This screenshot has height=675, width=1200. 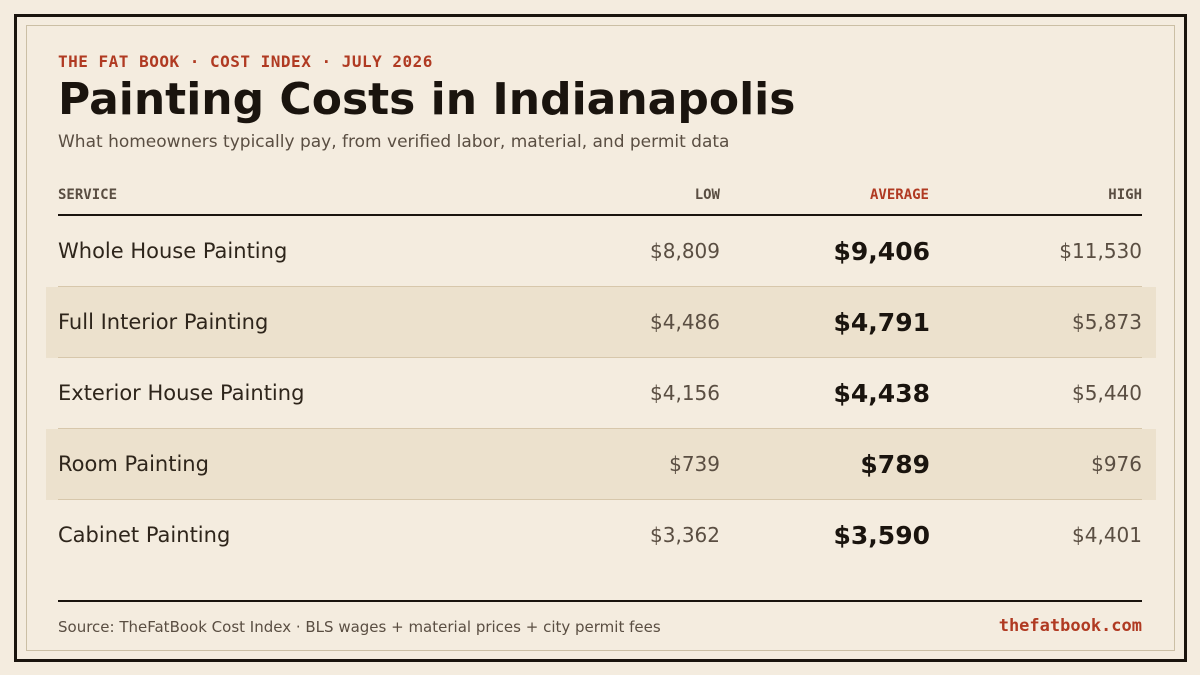 What do you see at coordinates (601, 535) in the screenshot?
I see `table-row: Cabinet Painting $3,362 $3,590 $4,401` at bounding box center [601, 535].